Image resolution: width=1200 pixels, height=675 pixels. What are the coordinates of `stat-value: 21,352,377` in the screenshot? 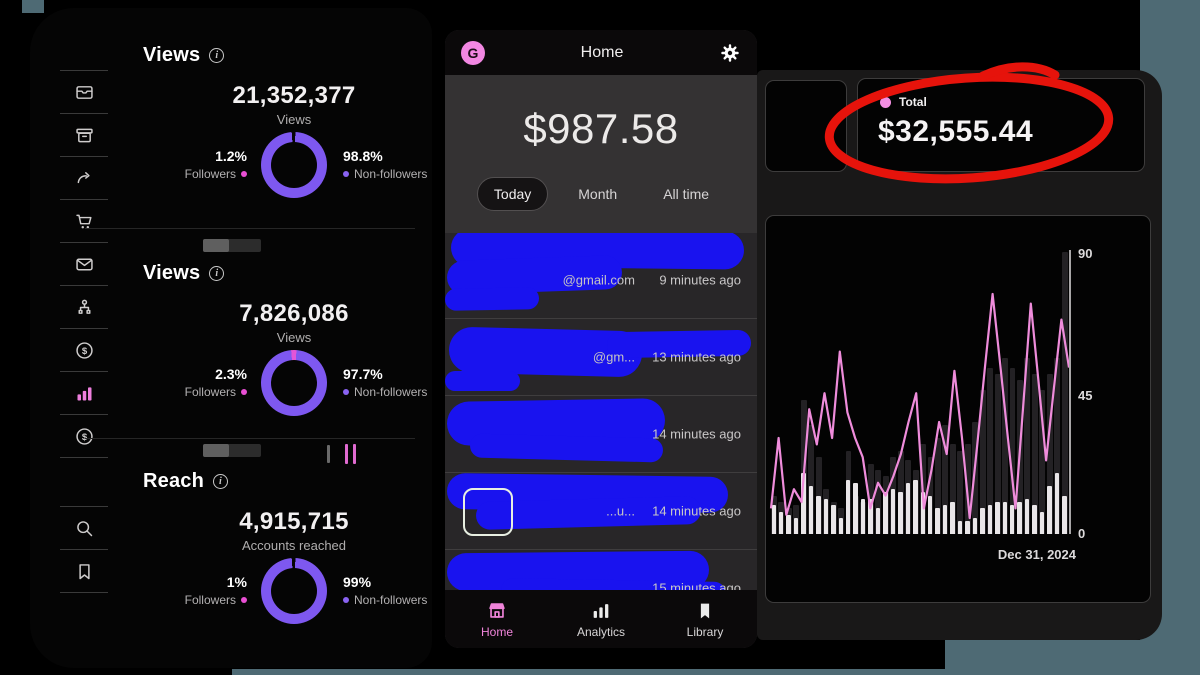 It's located at (294, 95).